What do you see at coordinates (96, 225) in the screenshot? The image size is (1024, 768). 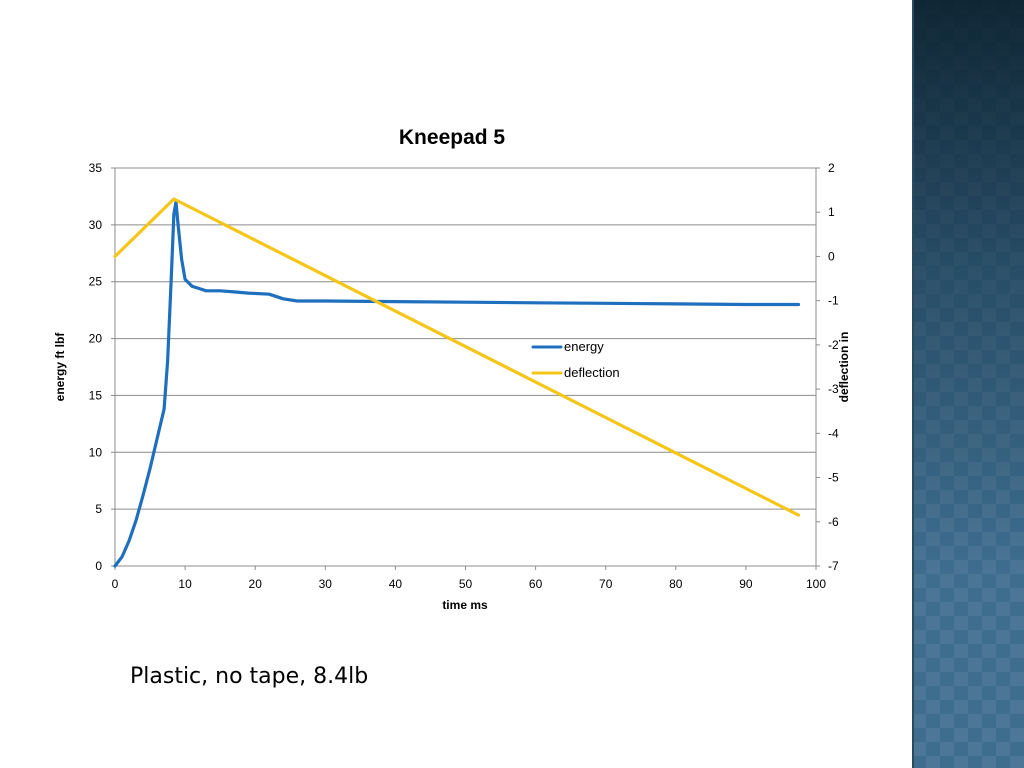 I see `y-tick-label: 30` at bounding box center [96, 225].